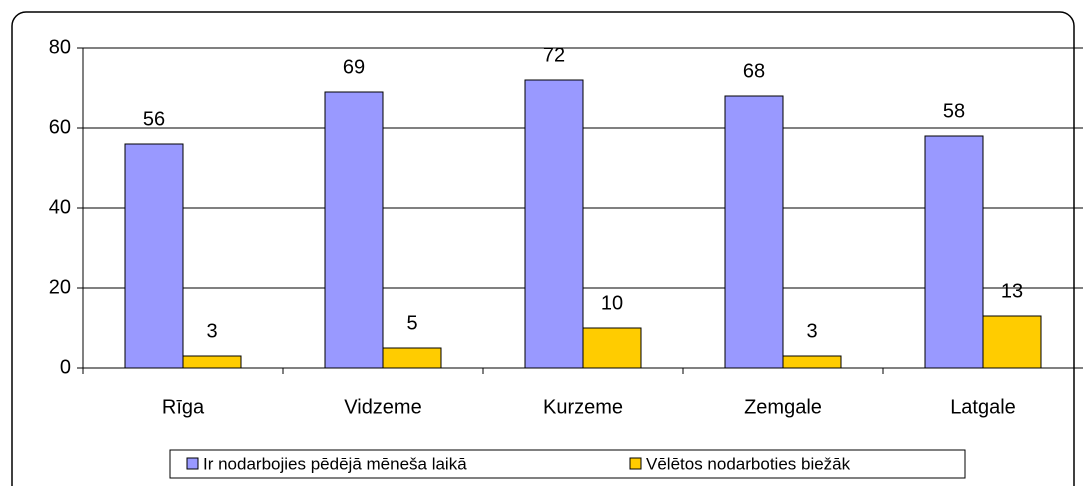 The width and height of the screenshot is (1083, 486). What do you see at coordinates (748, 463) in the screenshot?
I see `legend-label: Vēlētos nodarboties biežāk` at bounding box center [748, 463].